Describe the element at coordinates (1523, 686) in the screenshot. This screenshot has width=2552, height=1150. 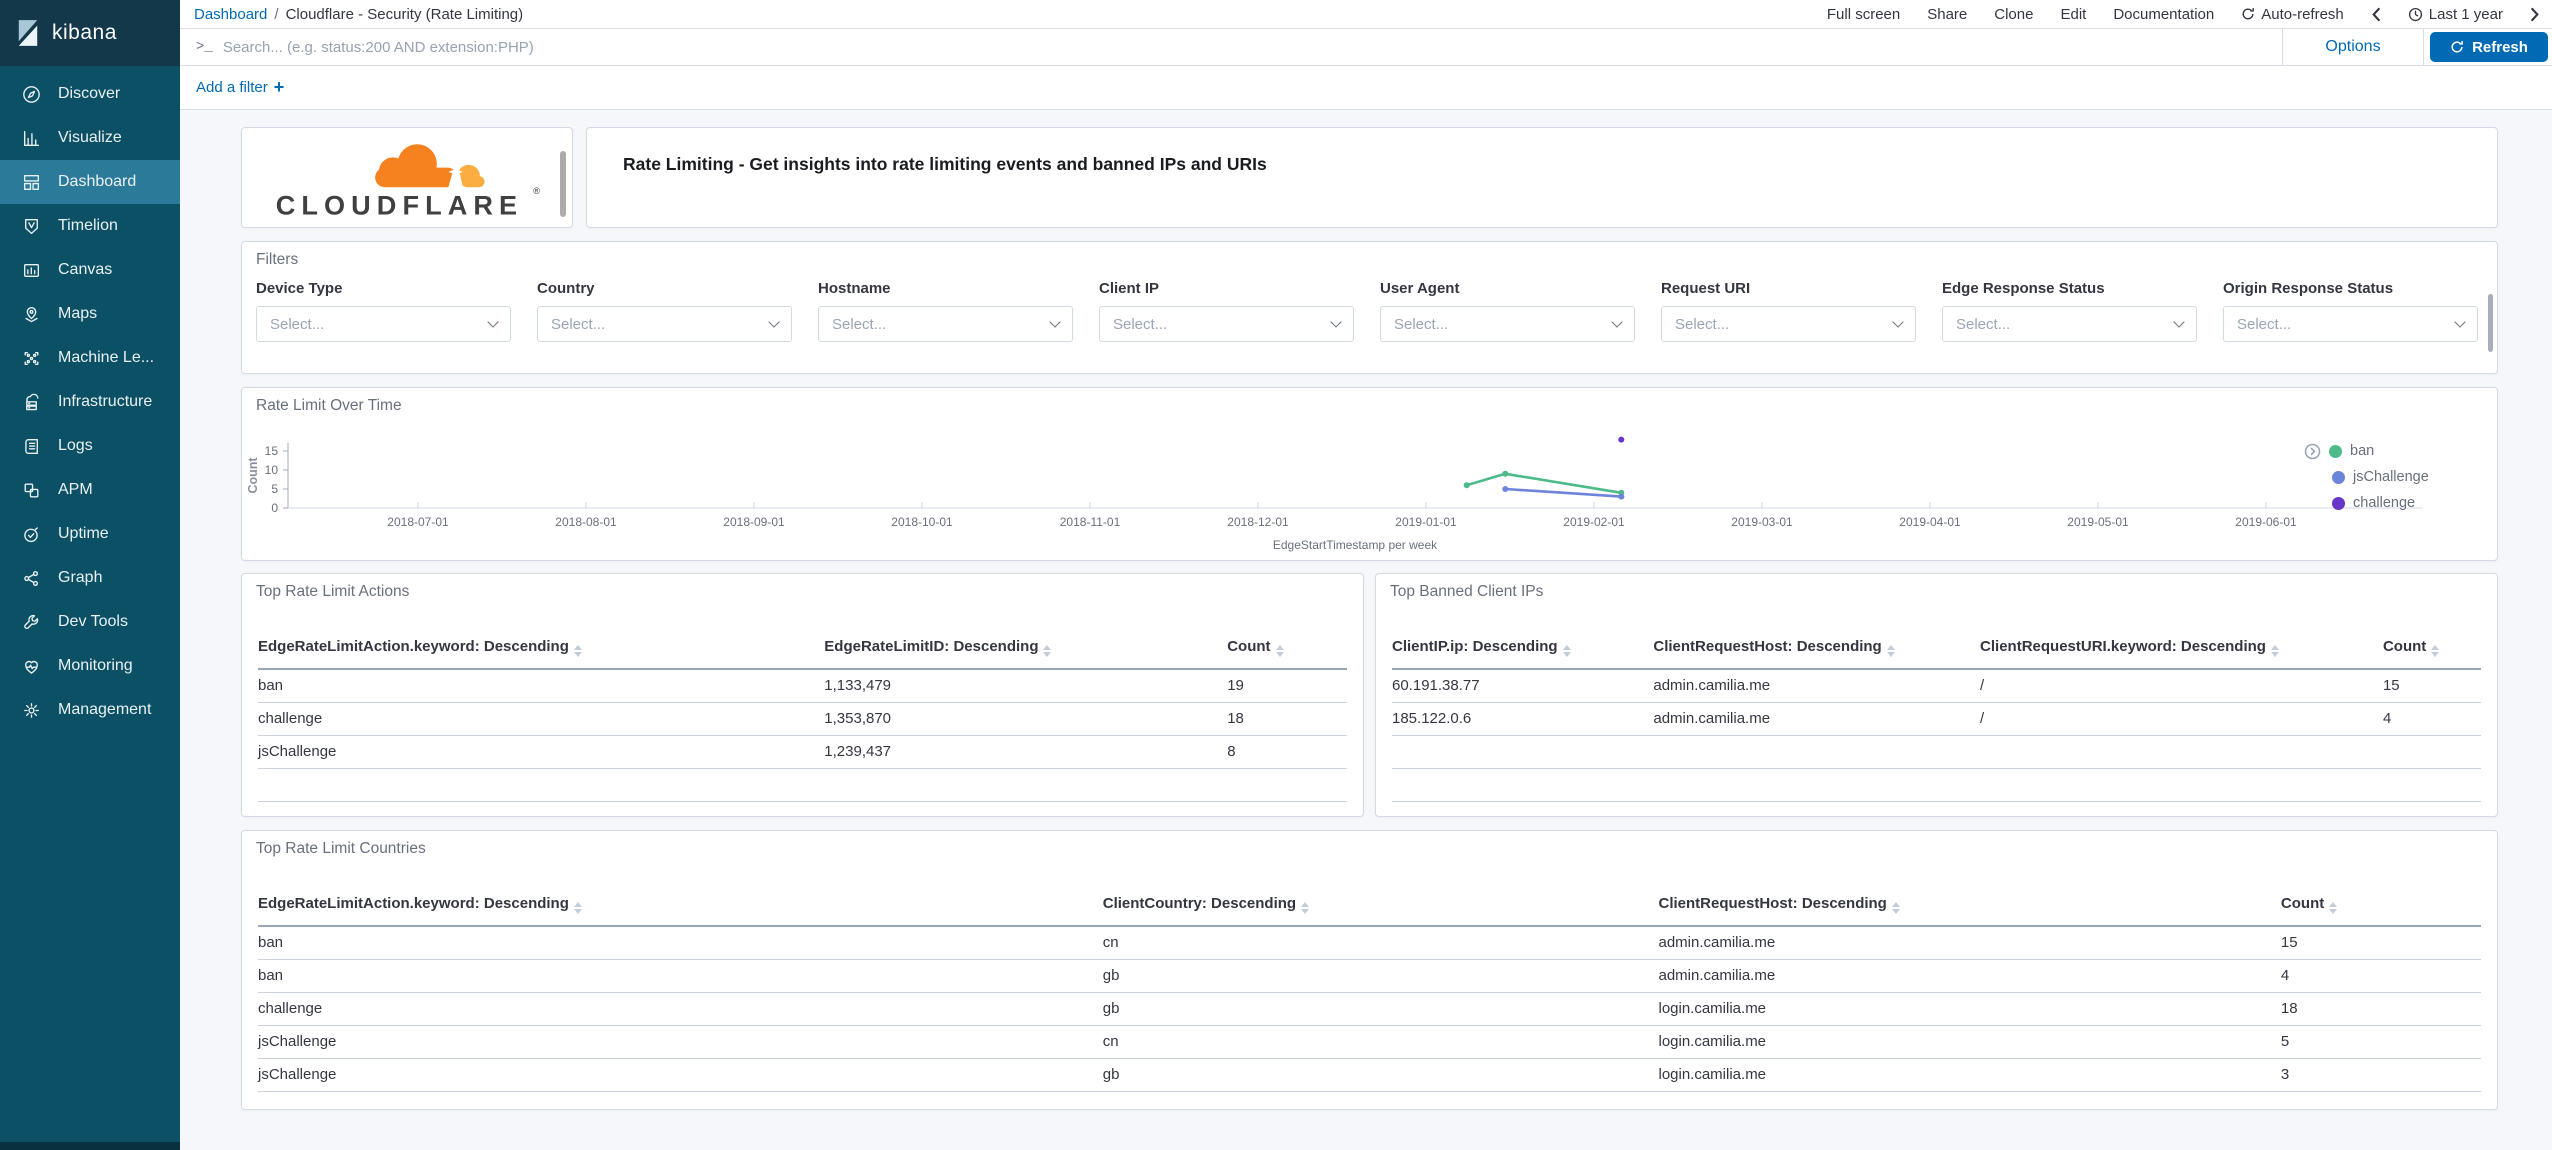
I see `table-cell: 60.191.38.77` at that location.